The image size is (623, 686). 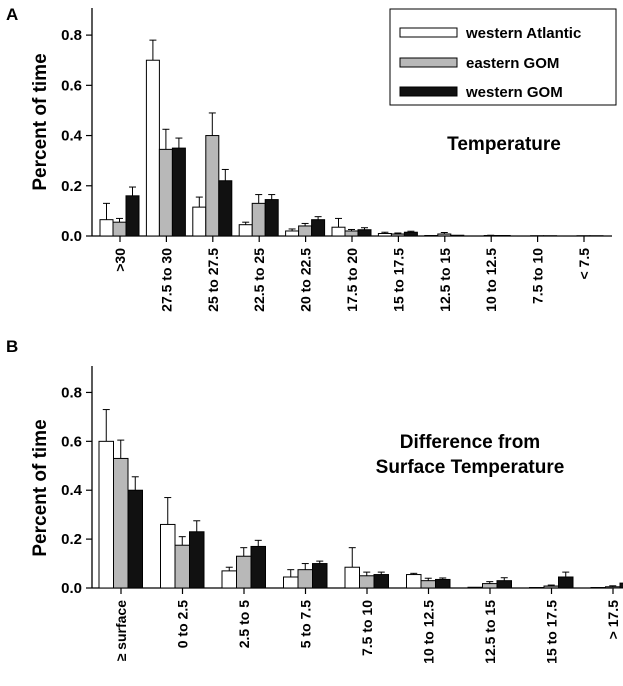 I want to click on panel-a-annotation: Temperature, so click(x=504, y=144).